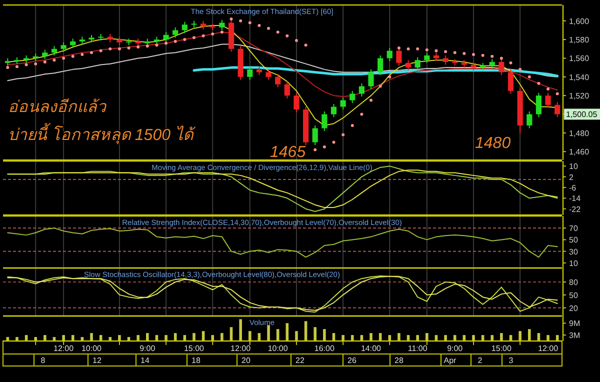  I want to click on text: 22, so click(300, 360).